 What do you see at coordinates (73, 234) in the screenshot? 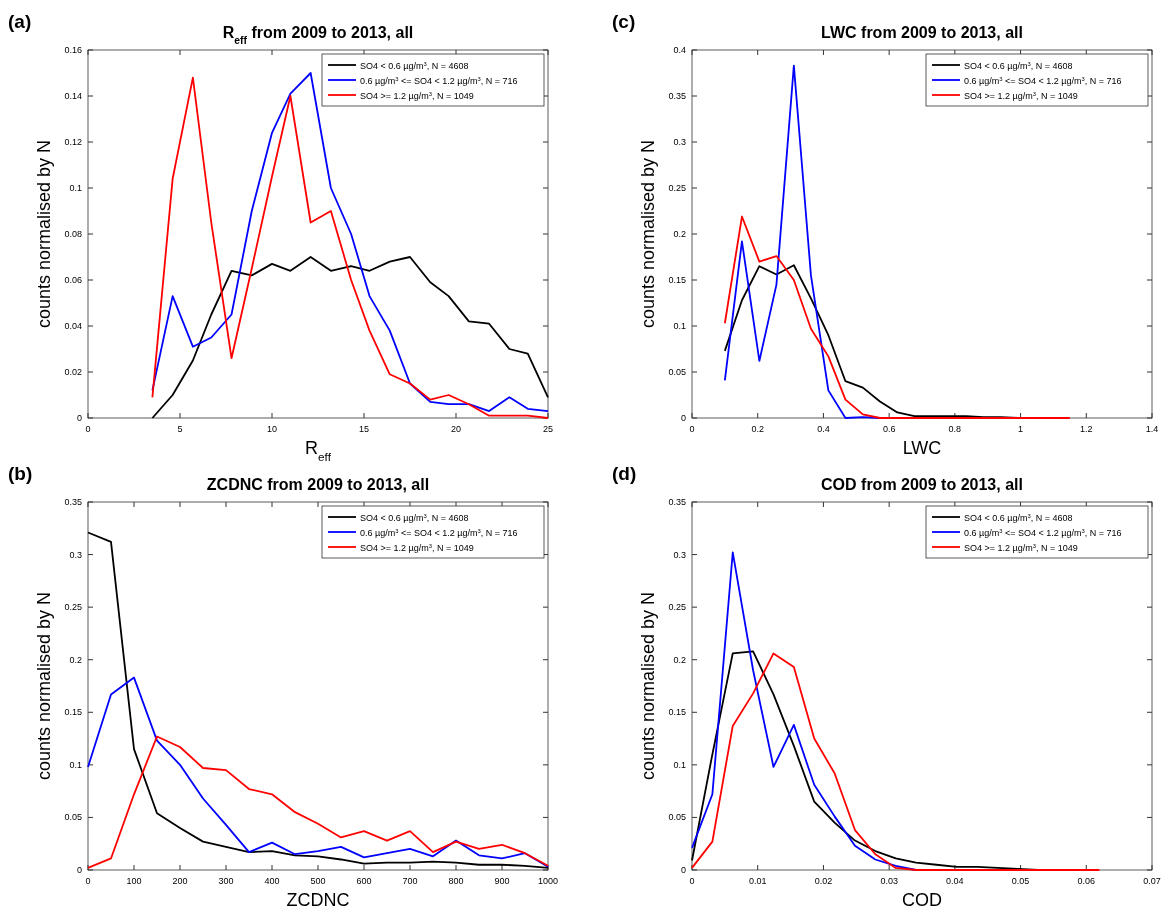
I see `y-tick-label: 0.08` at bounding box center [73, 234].